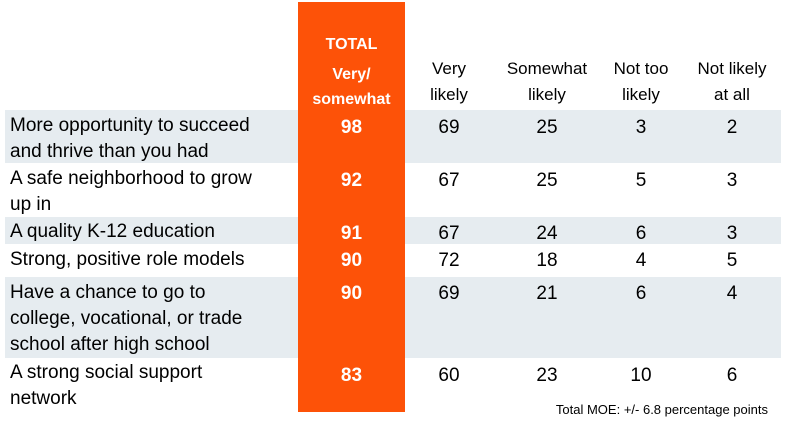 This screenshot has width=788, height=421. I want to click on col-header-not-likely-at-all-1: Not likely, so click(732, 68).